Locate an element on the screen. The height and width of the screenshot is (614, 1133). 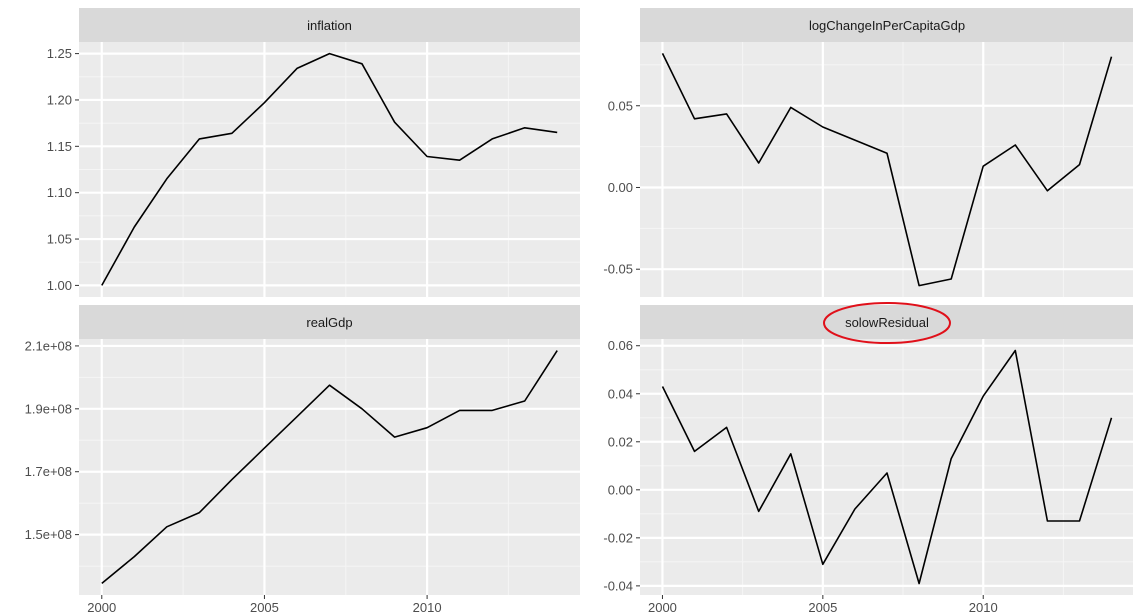
strip-logChangeInPerCapitaGdp is located at coordinates (886, 25).